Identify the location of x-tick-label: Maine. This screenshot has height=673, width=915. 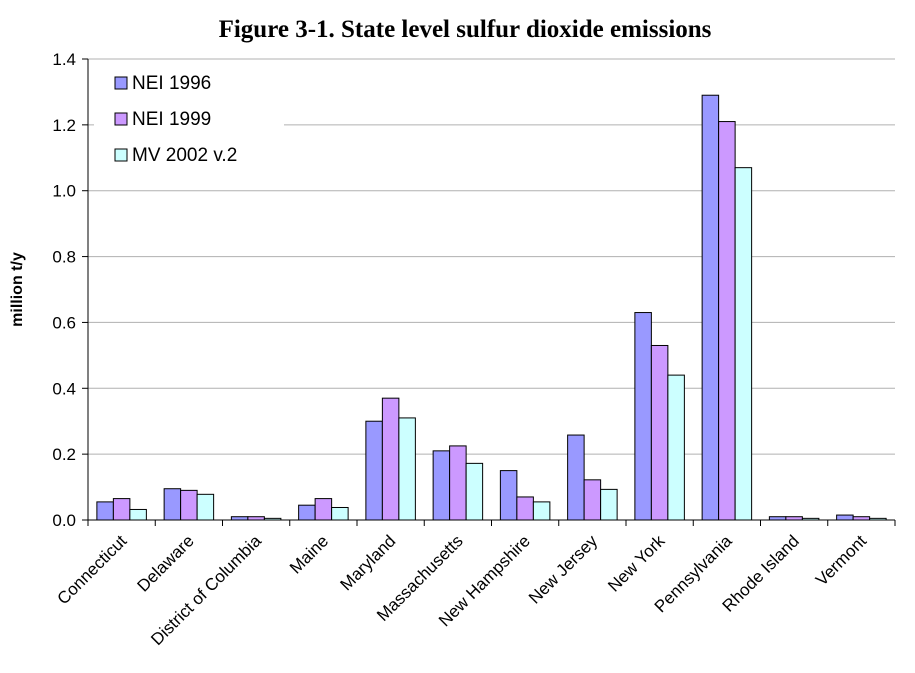
(309, 554).